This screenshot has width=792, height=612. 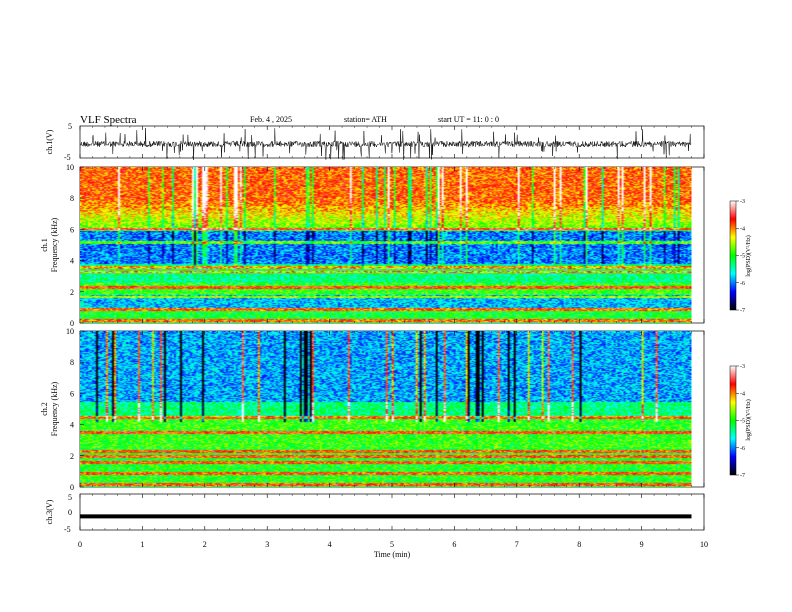 What do you see at coordinates (267, 544) in the screenshot?
I see `time-tick-label: 3` at bounding box center [267, 544].